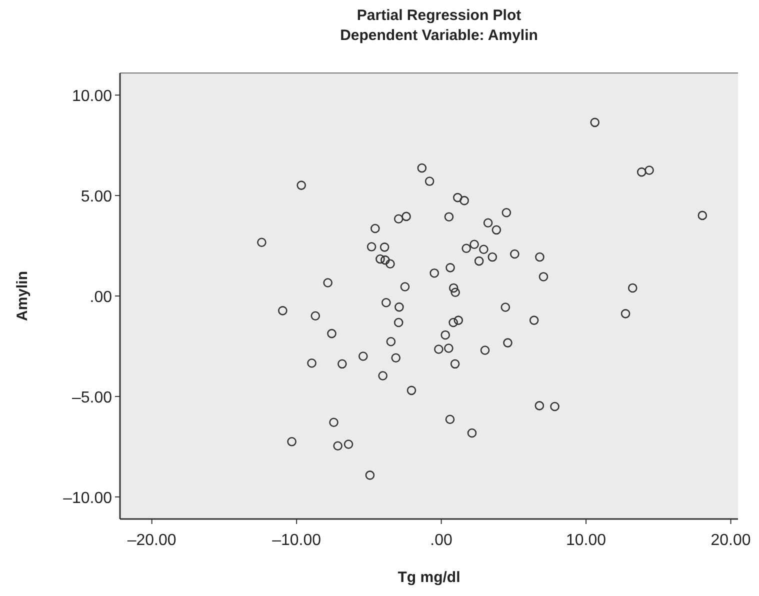 The image size is (759, 596). Describe the element at coordinates (87, 498) in the screenshot. I see `y-tick-label: –10.00` at that location.